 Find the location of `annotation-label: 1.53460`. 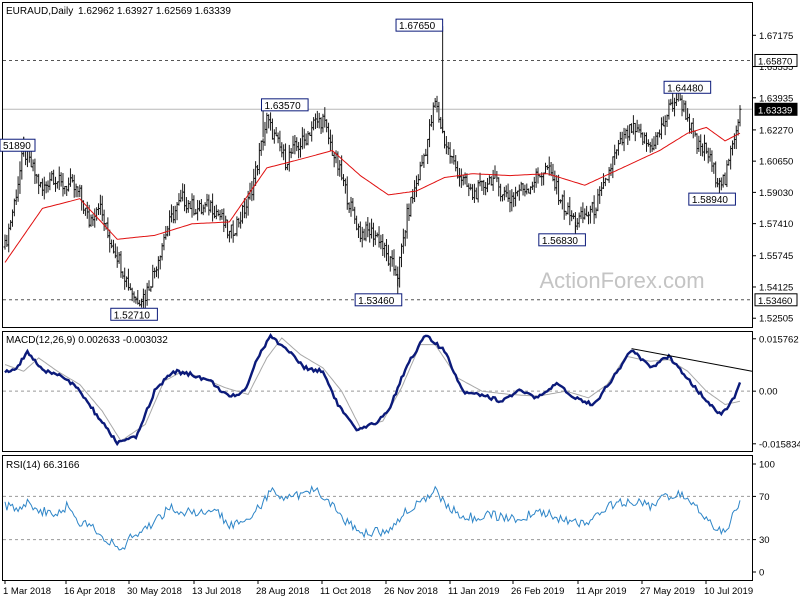

annotation-label: 1.53460 is located at coordinates (376, 301).